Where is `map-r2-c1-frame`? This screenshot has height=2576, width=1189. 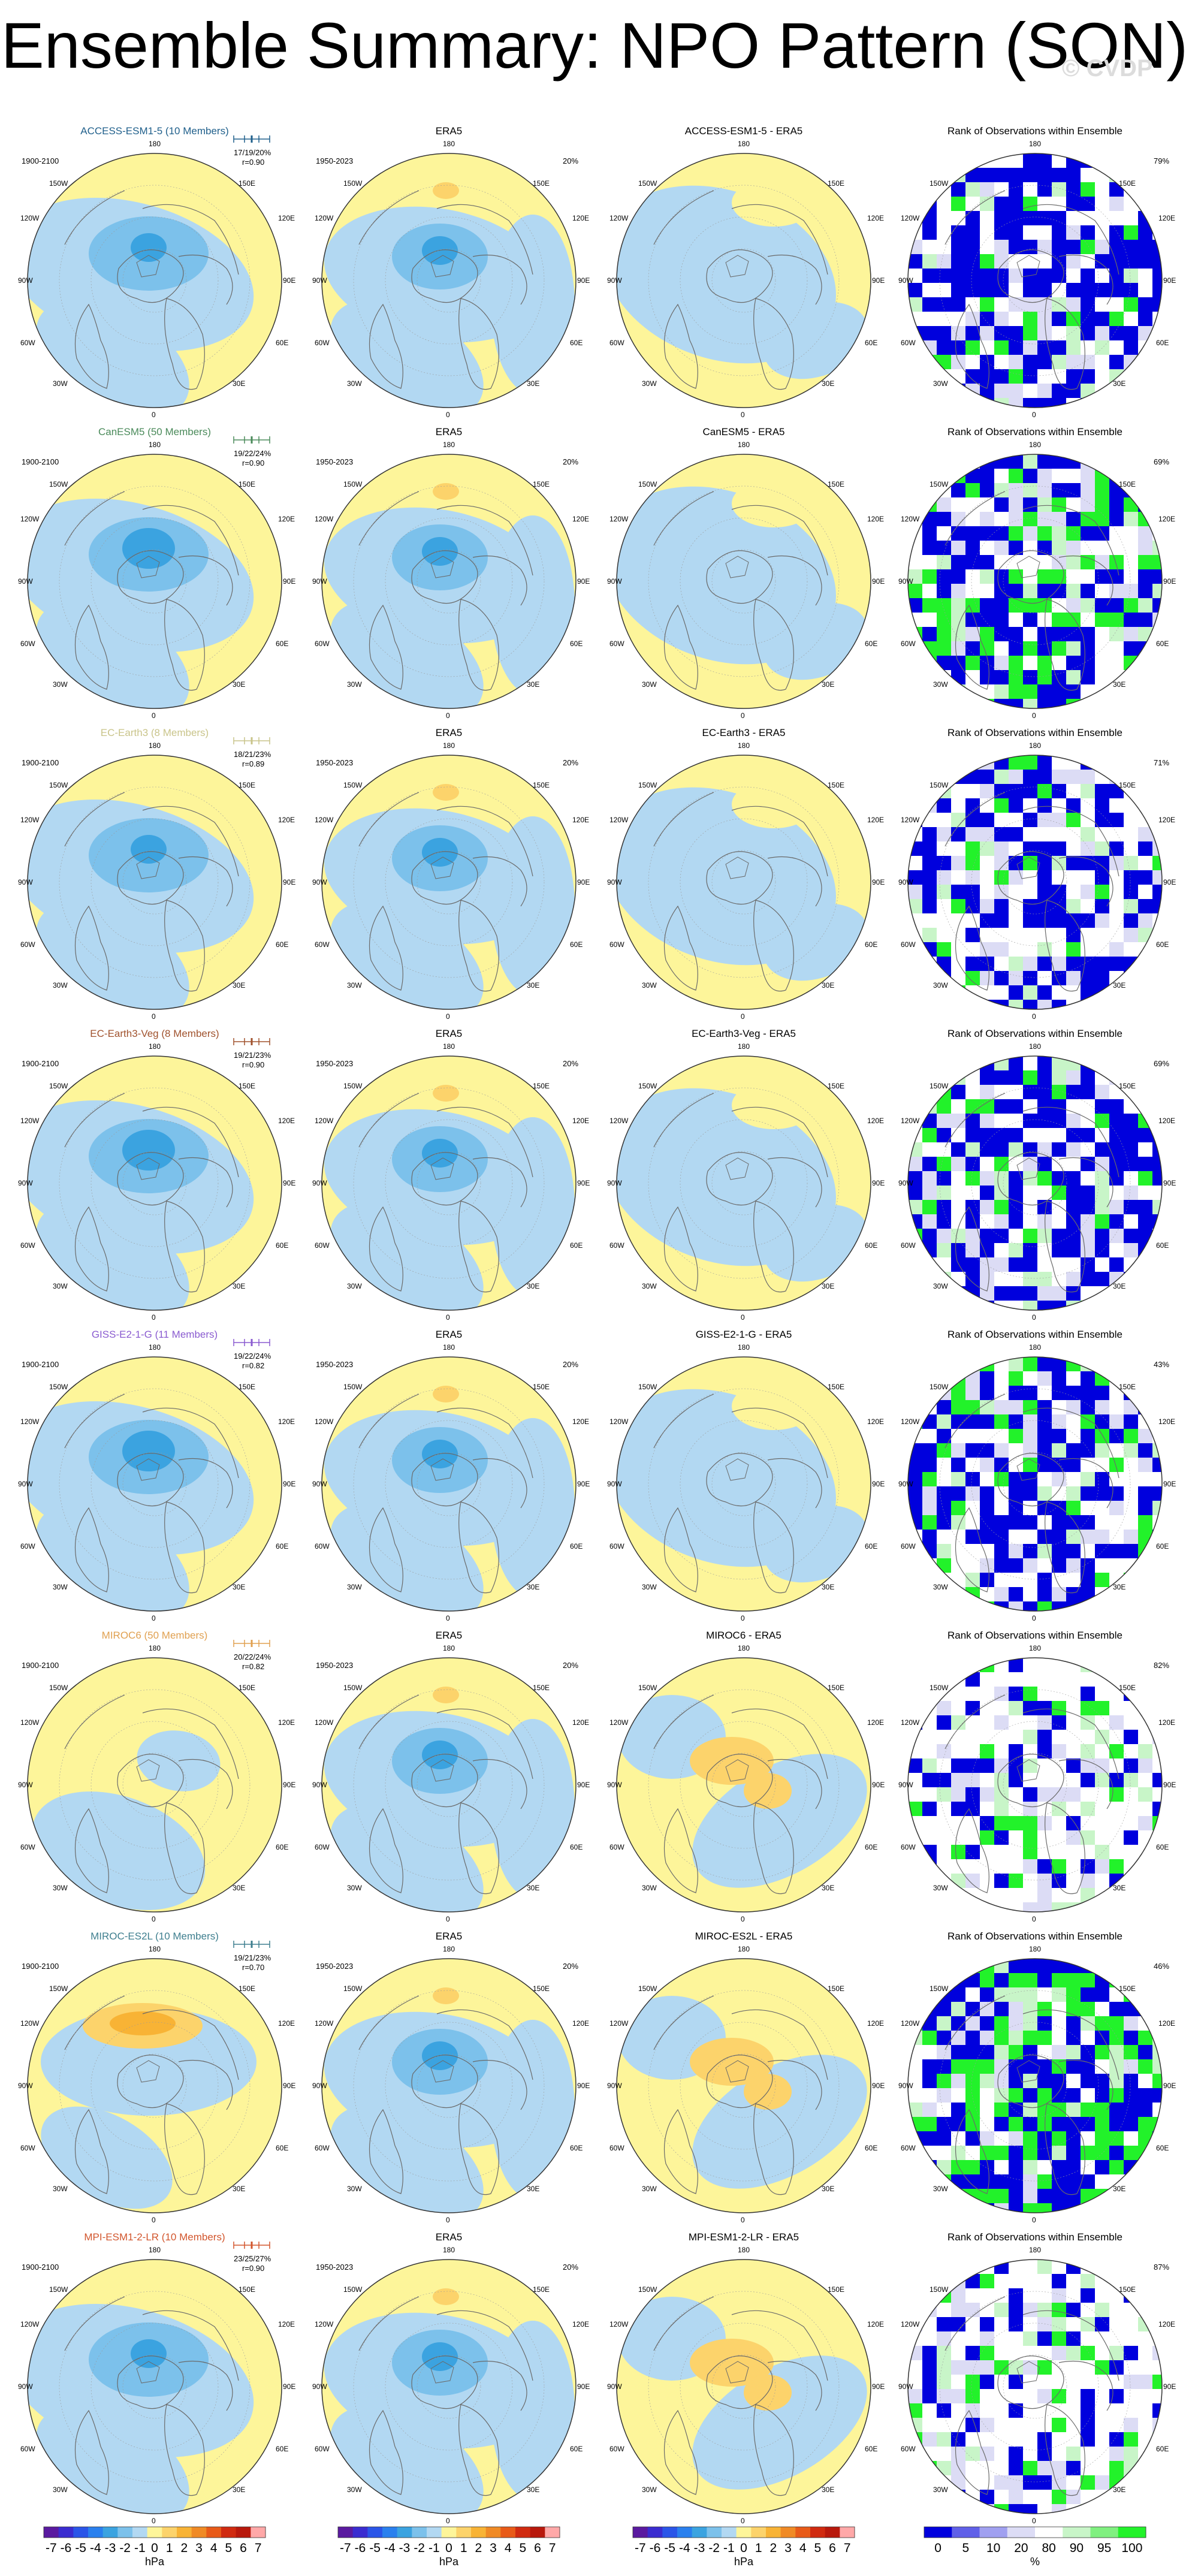 map-r2-c1-frame is located at coordinates (449, 882).